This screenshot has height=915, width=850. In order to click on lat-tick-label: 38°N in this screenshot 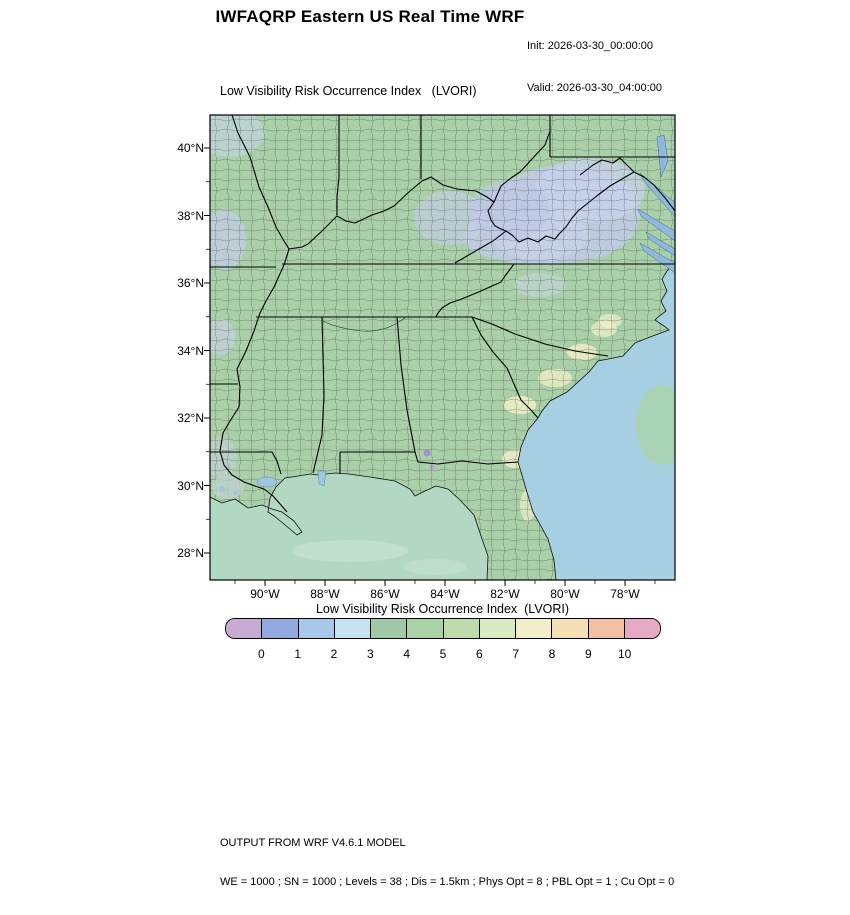, I will do `click(190, 215)`.